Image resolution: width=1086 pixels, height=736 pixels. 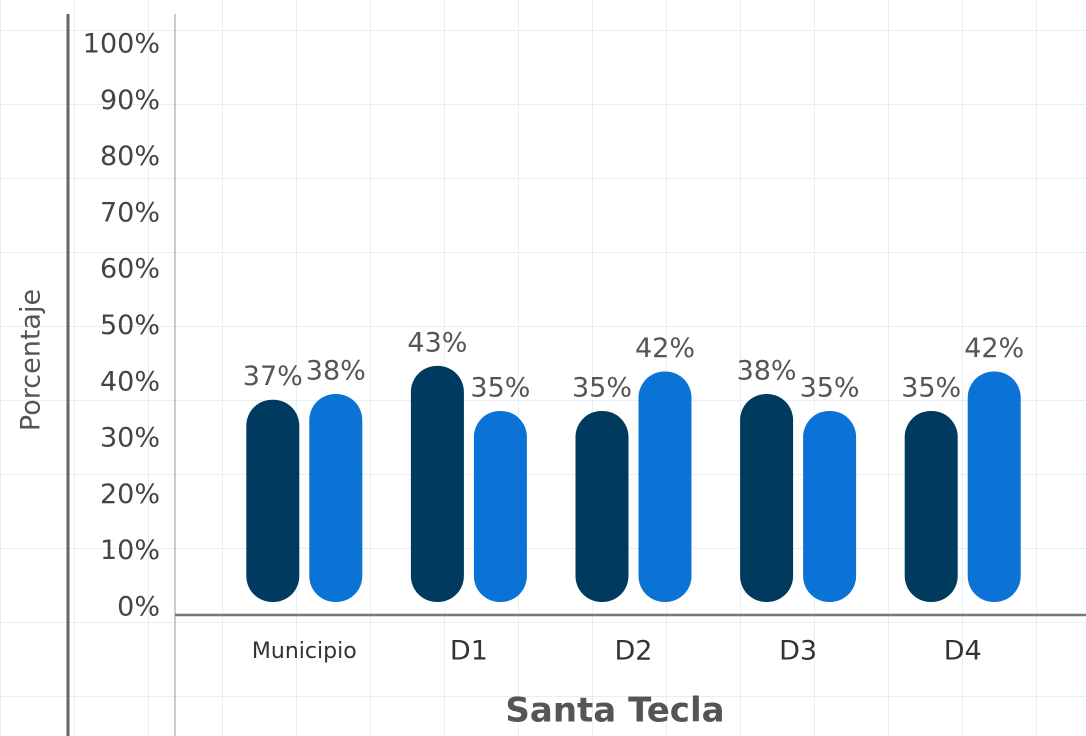 I want to click on y-tick-label: 100%, so click(x=121, y=44).